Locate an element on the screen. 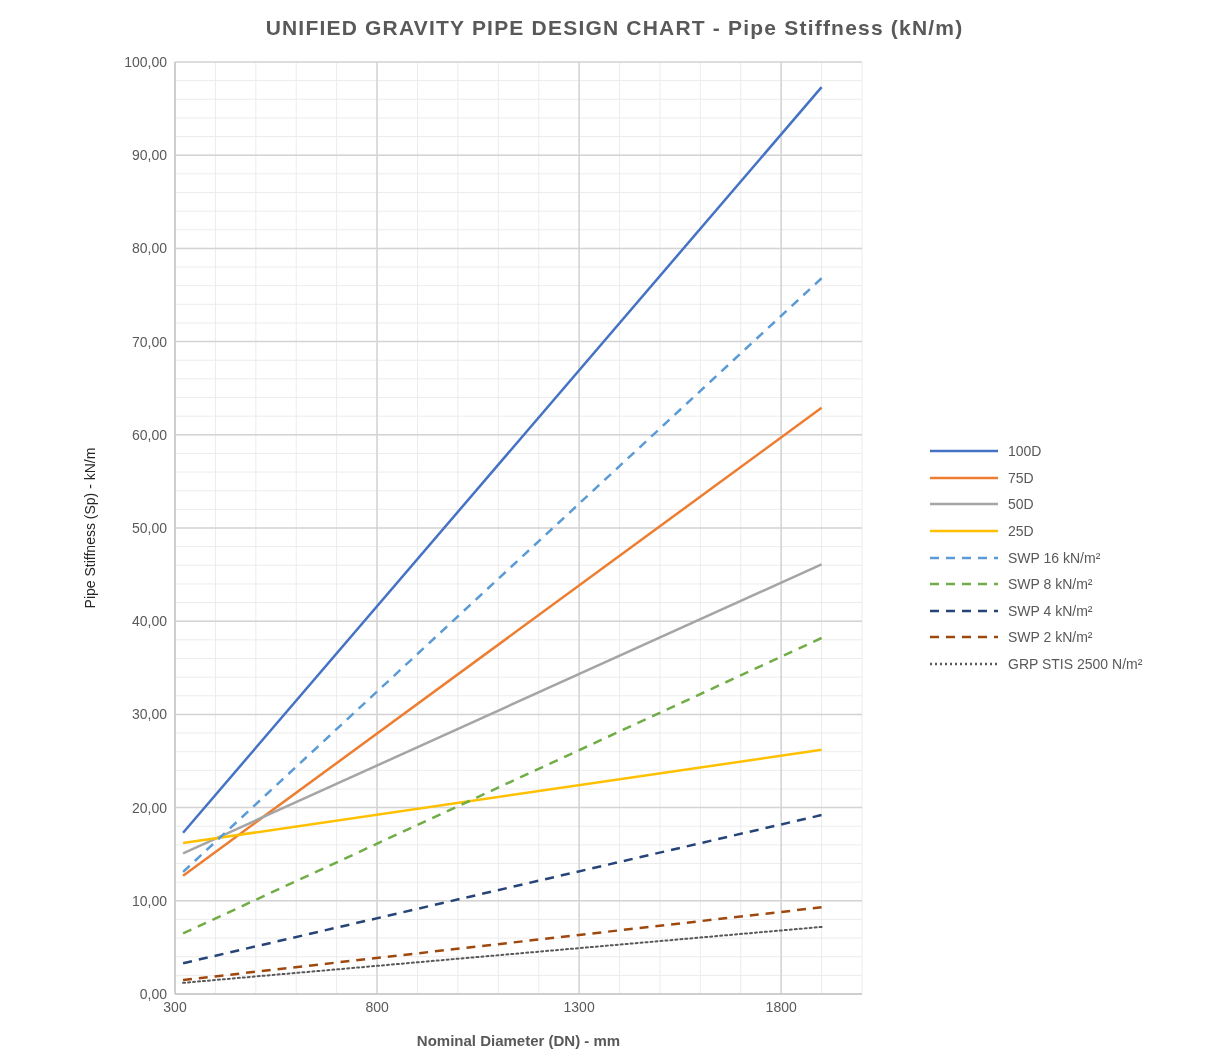  y-tick-label: 10,00 is located at coordinates (149, 900).